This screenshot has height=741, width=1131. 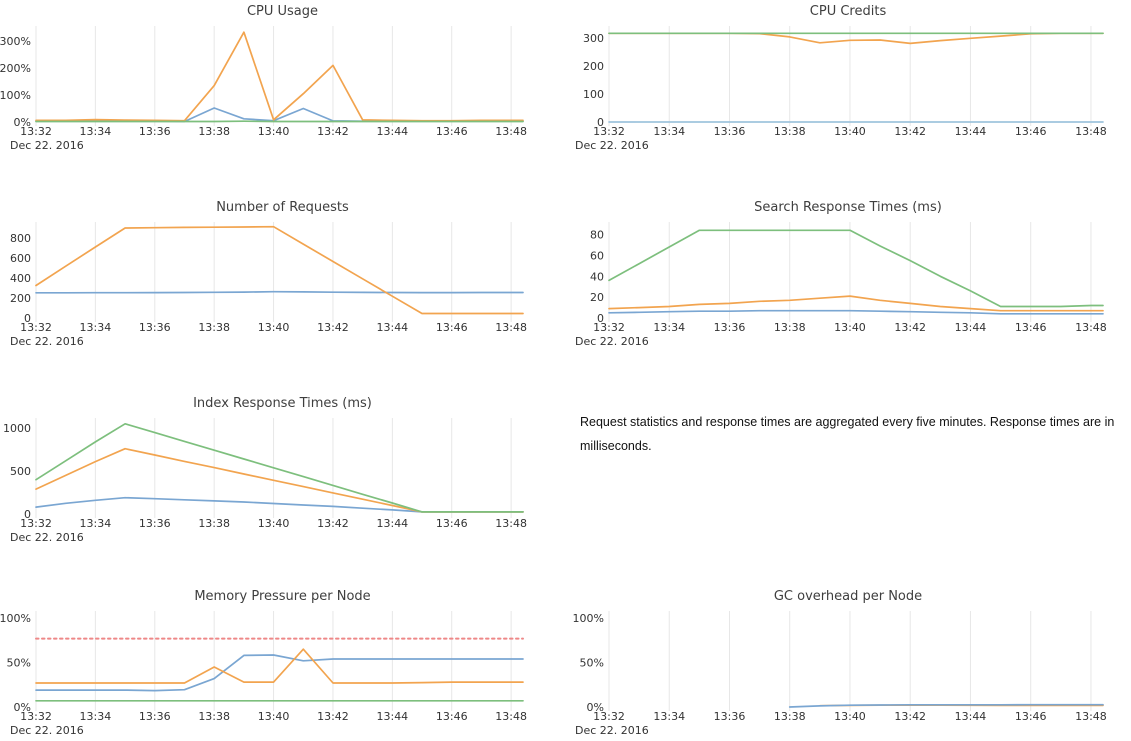 I want to click on y-tick-label: 500, so click(x=20, y=471).